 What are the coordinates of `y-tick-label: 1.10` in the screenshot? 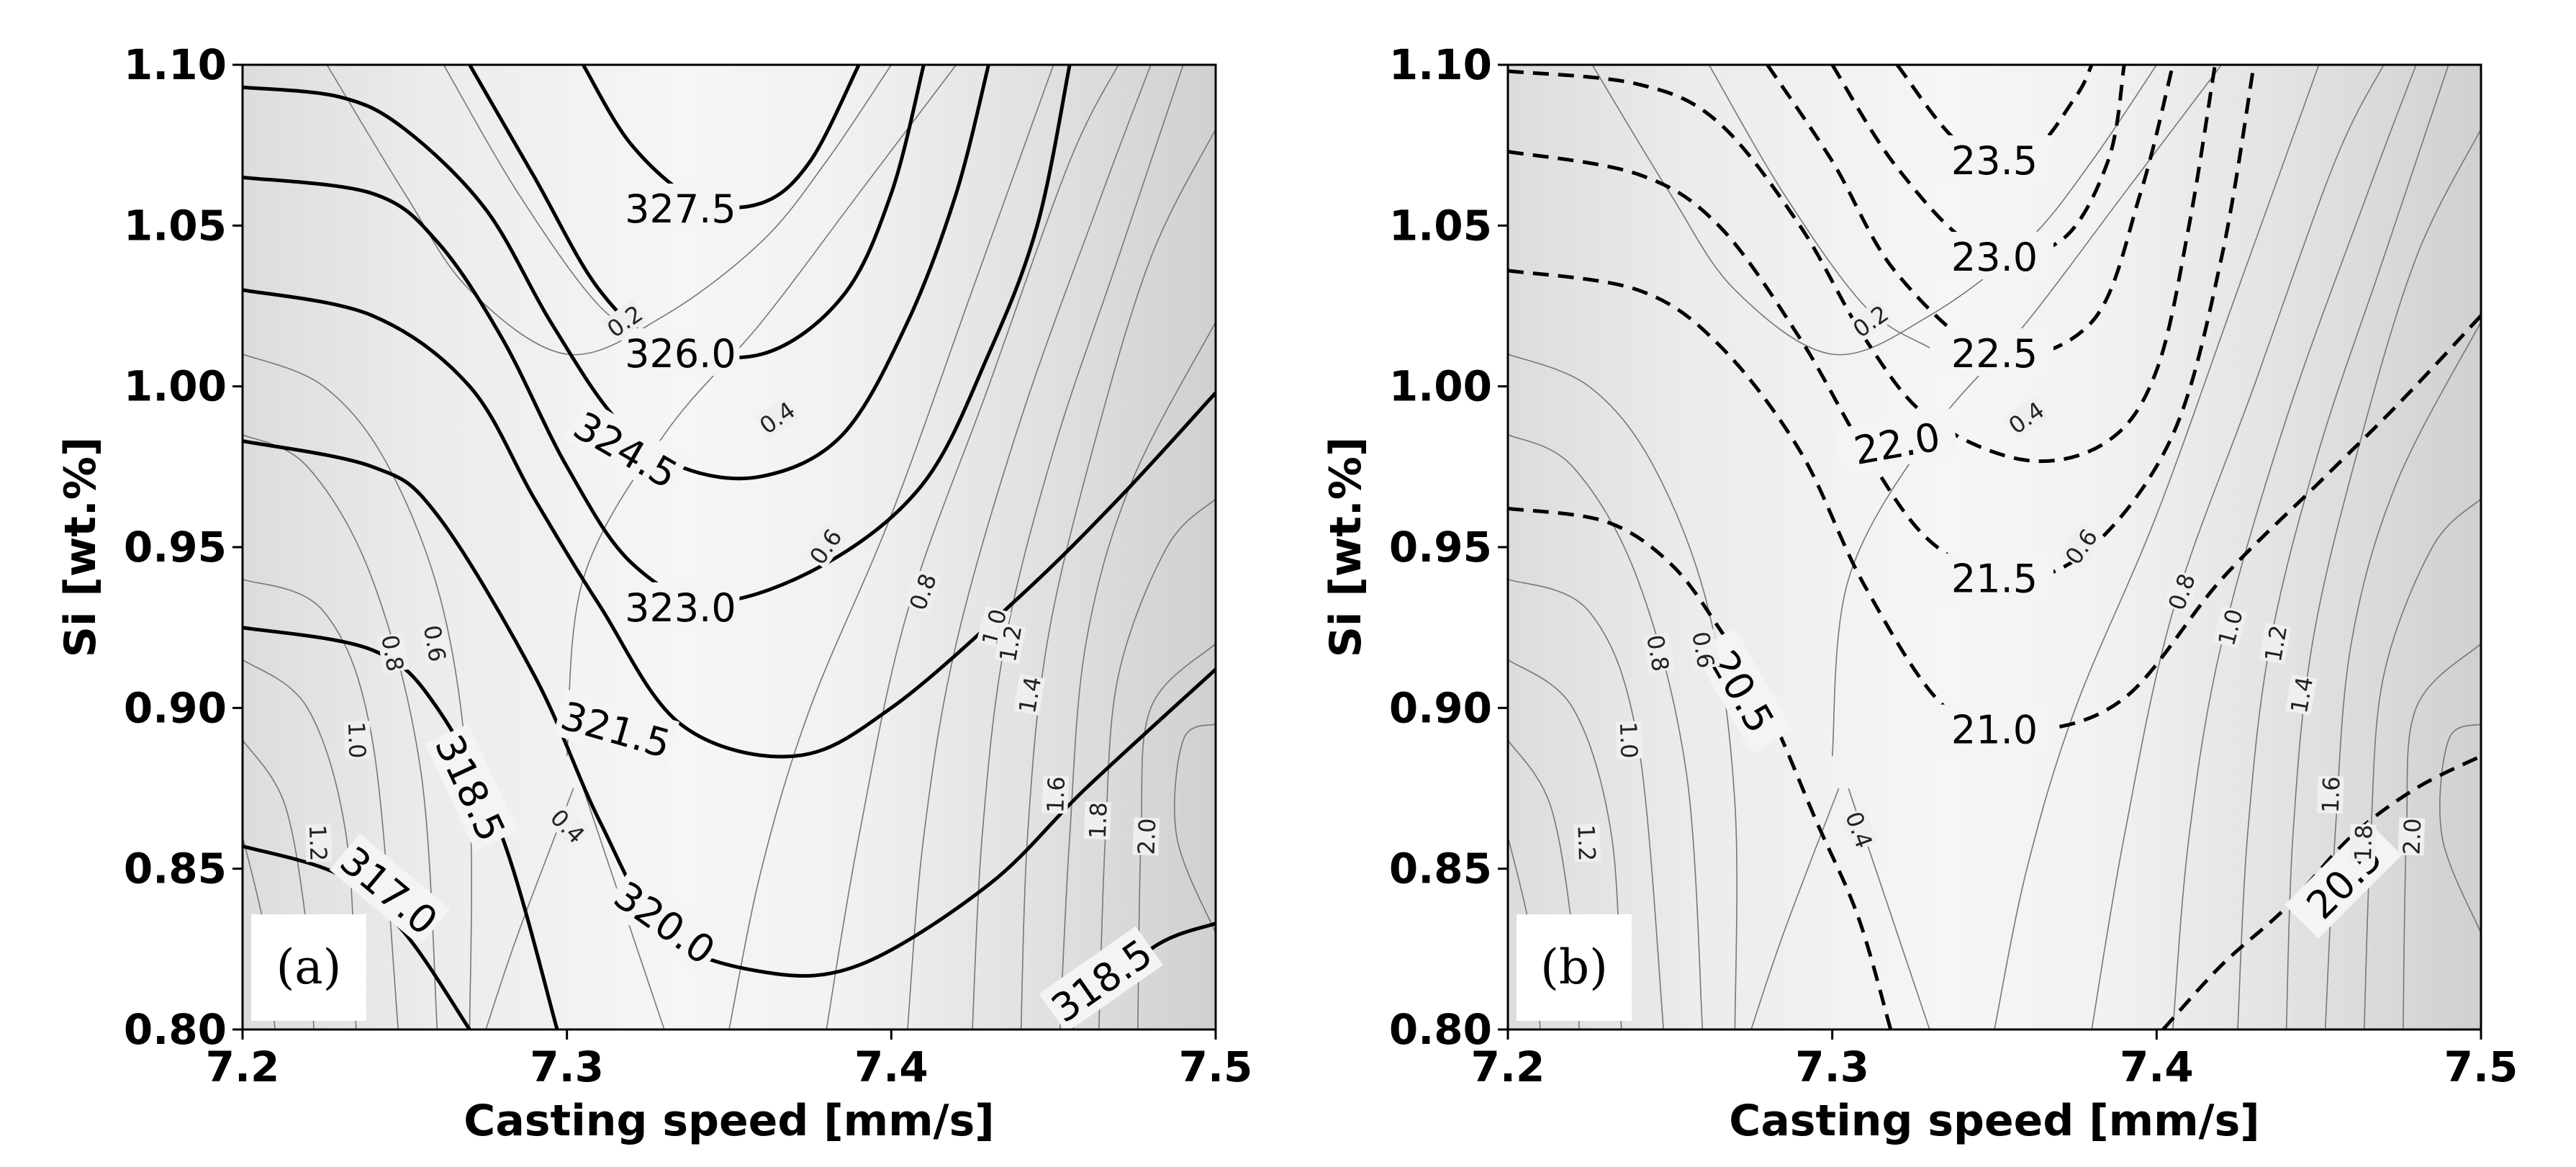 It's located at (176, 64).